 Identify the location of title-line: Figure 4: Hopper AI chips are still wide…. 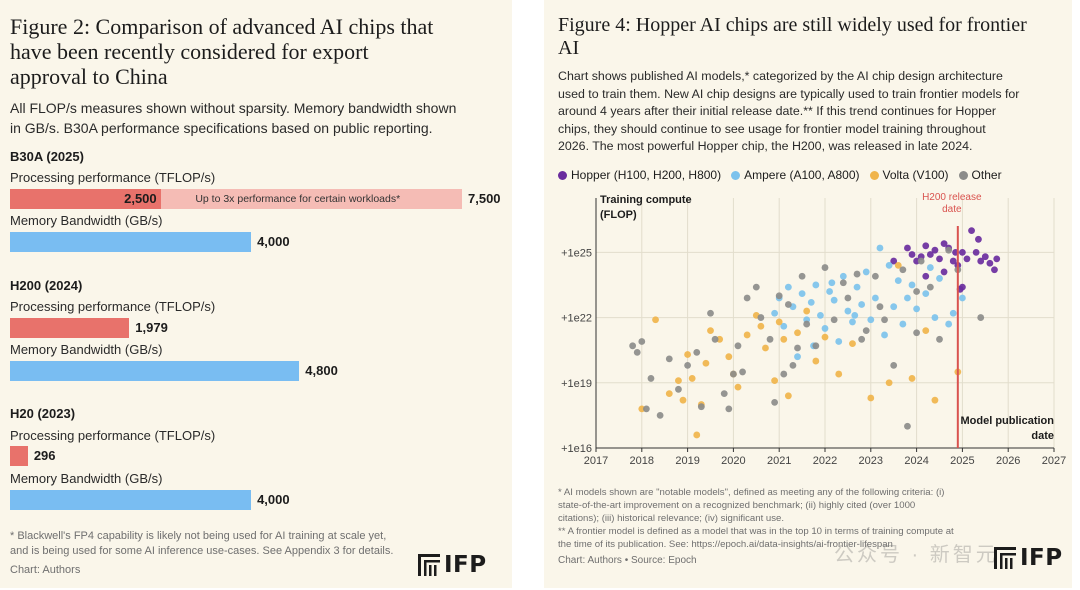
(792, 25).